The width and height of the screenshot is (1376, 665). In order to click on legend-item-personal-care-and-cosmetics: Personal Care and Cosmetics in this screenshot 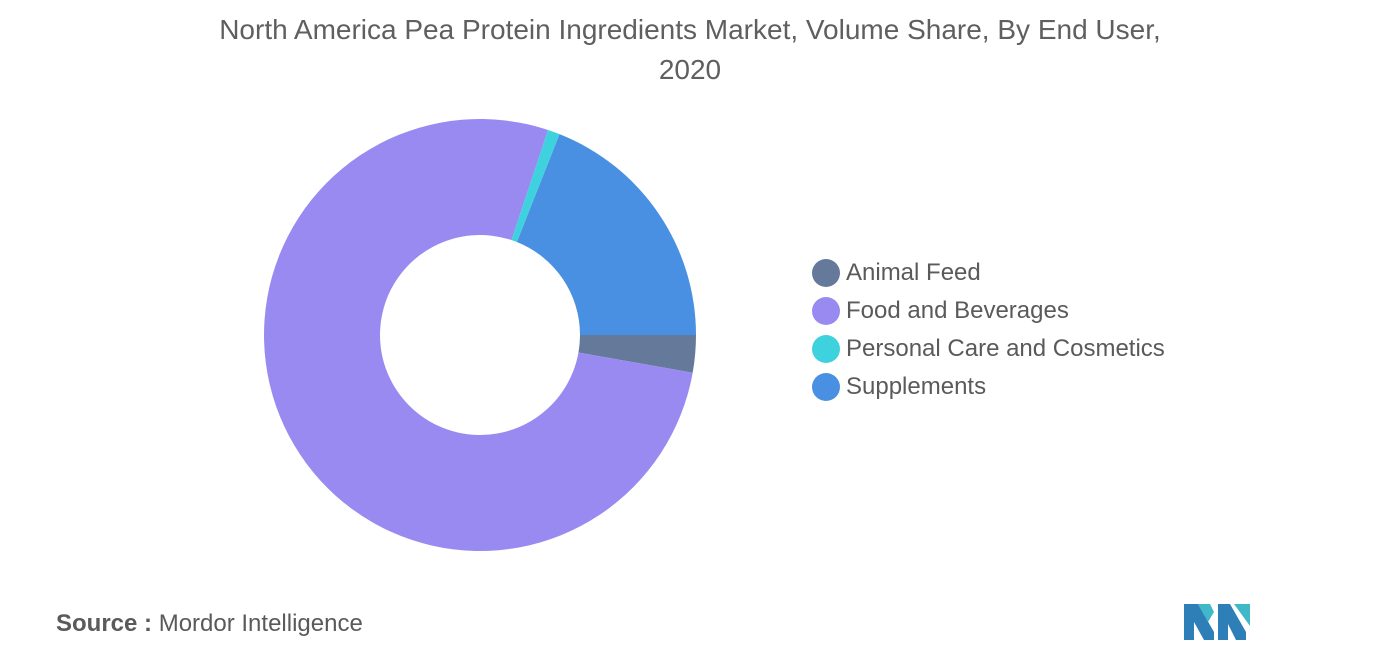, I will do `click(988, 349)`.